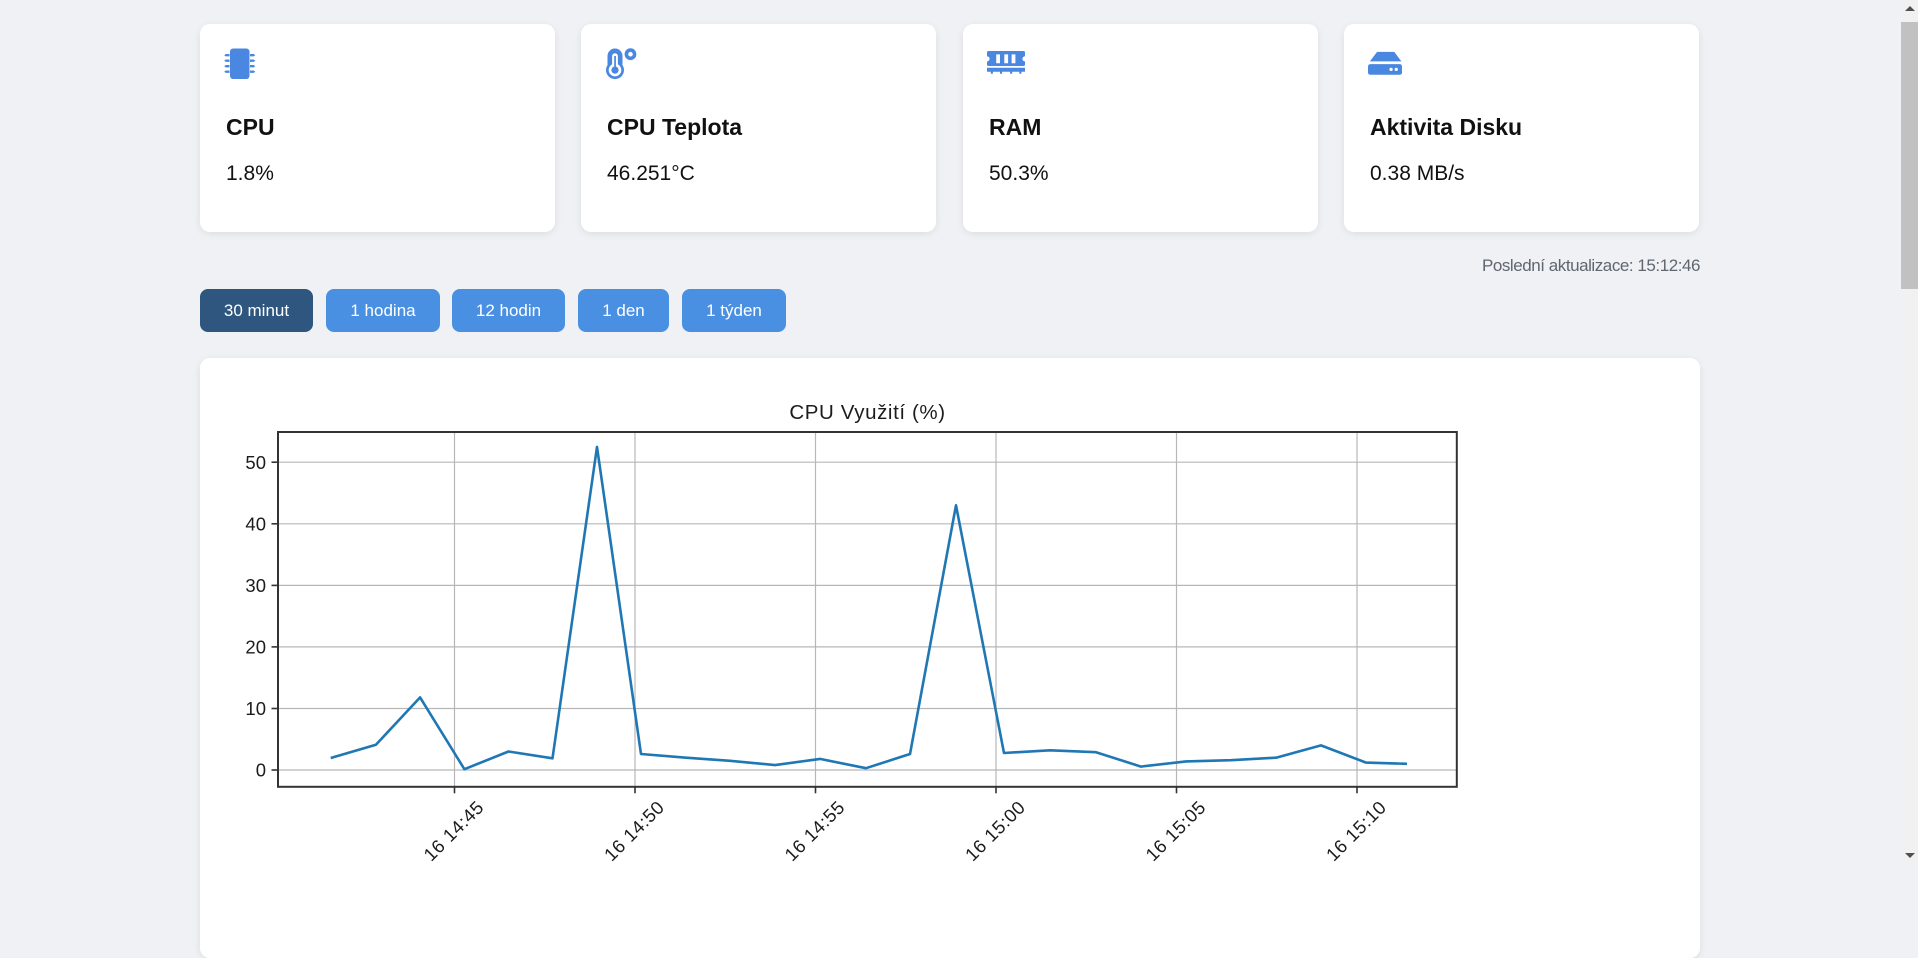 The height and width of the screenshot is (958, 1918). What do you see at coordinates (255, 462) in the screenshot?
I see `svg-text: 50` at bounding box center [255, 462].